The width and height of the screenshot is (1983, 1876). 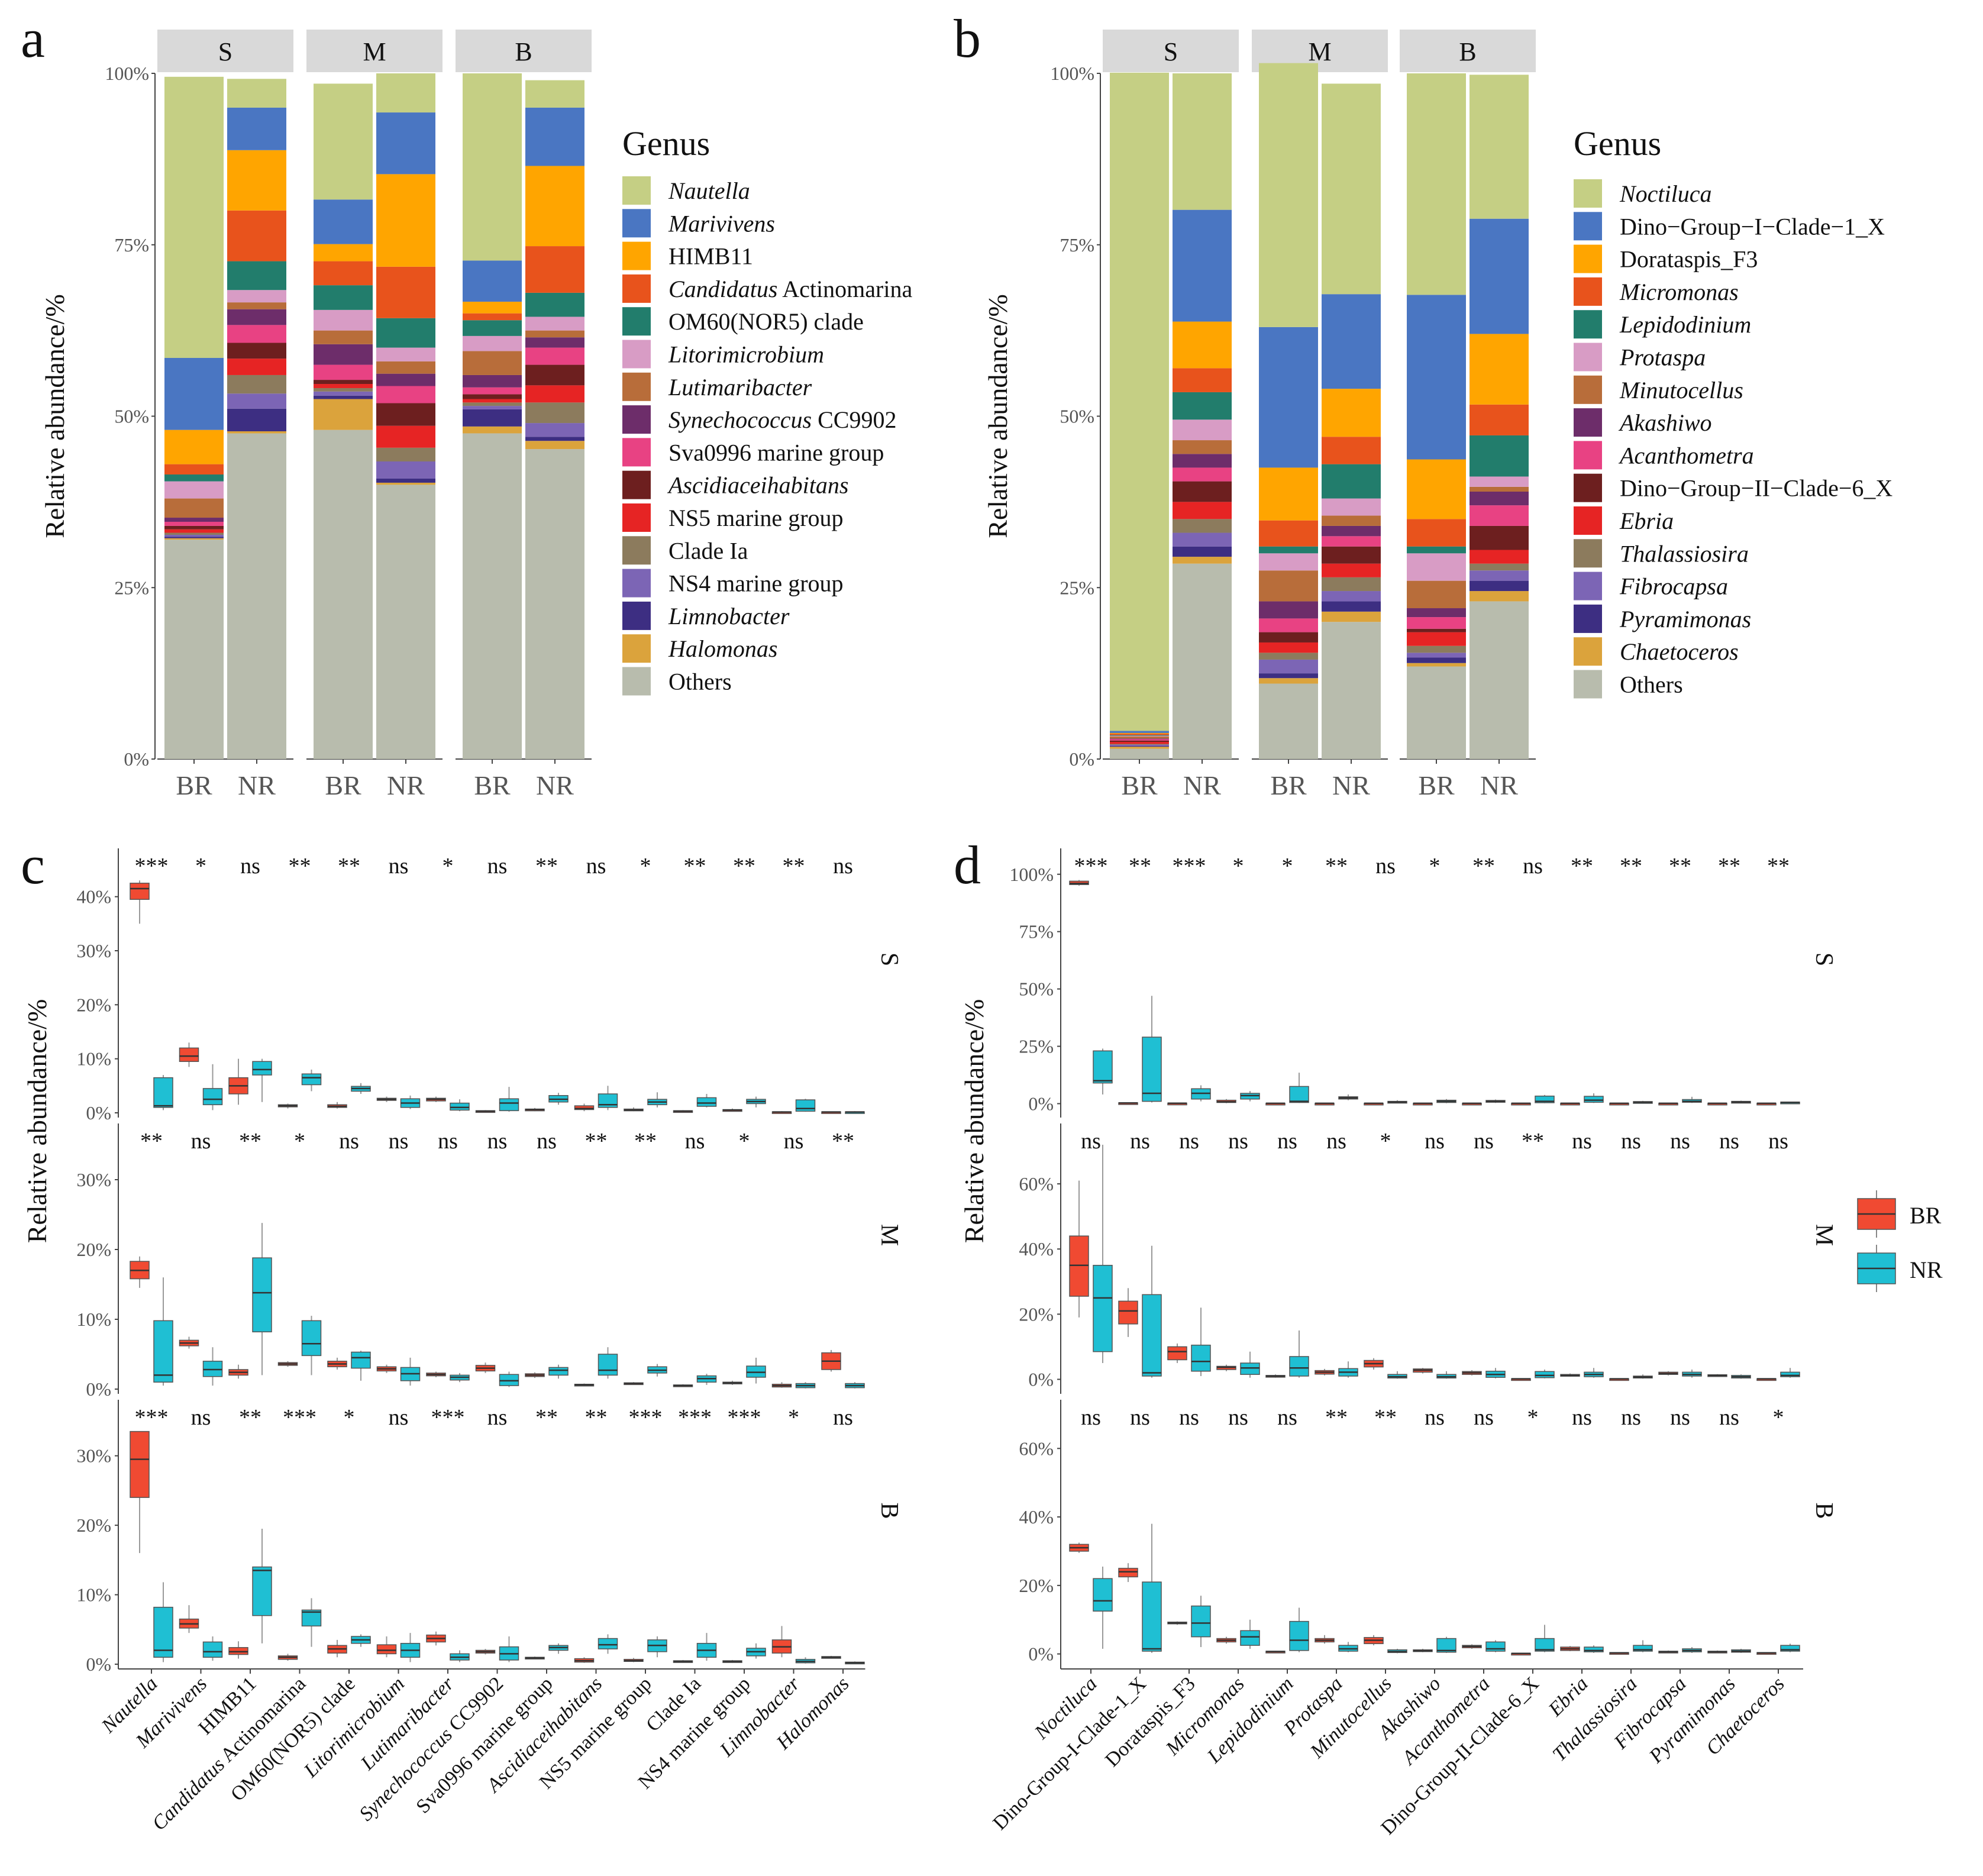 What do you see at coordinates (1617, 143) in the screenshot?
I see `legend-title: Genus` at bounding box center [1617, 143].